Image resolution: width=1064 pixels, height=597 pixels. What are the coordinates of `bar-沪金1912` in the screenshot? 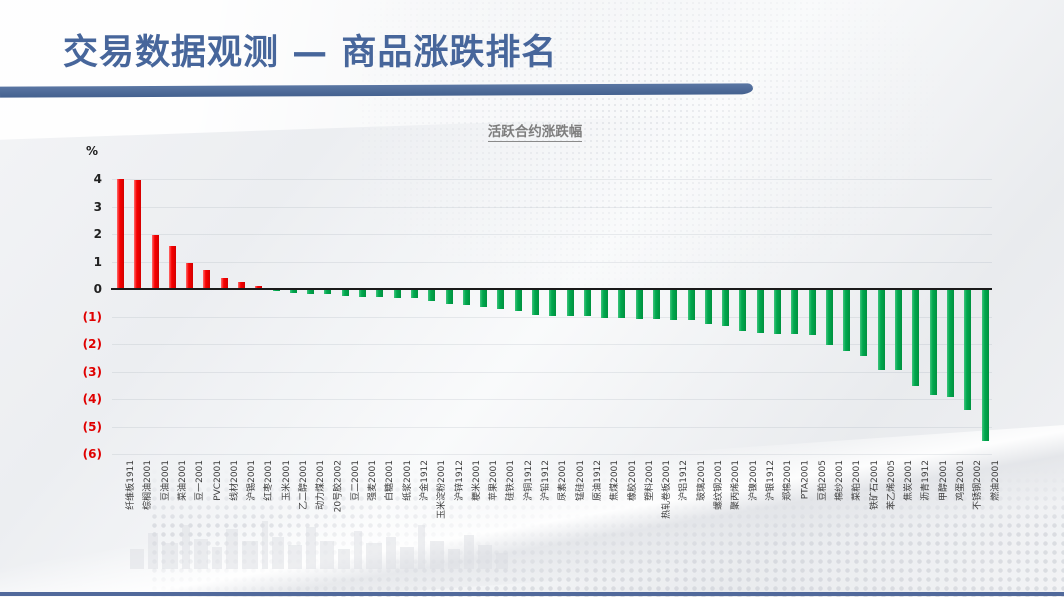 It's located at (414, 294).